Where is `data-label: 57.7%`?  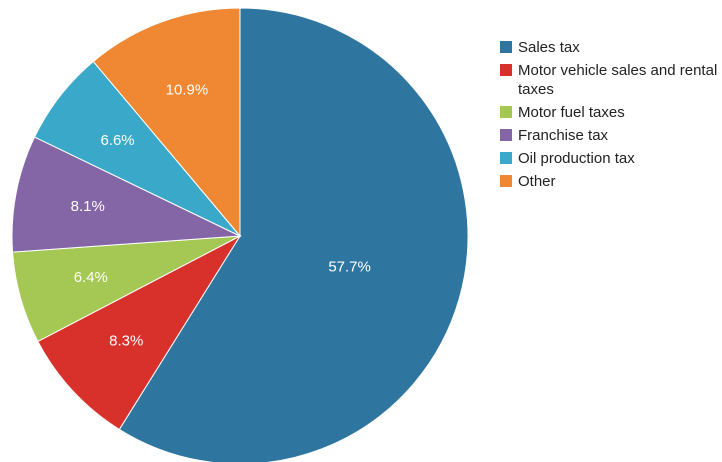
data-label: 57.7% is located at coordinates (349, 266).